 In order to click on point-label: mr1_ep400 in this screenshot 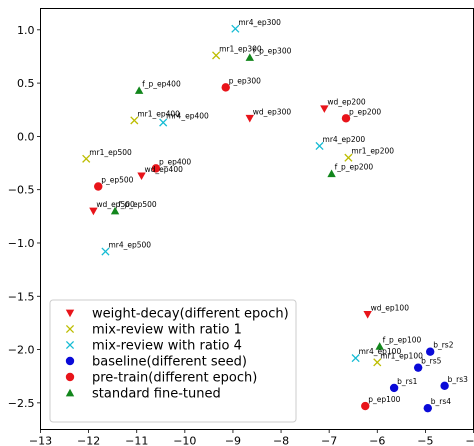, I will do `click(158, 113)`.